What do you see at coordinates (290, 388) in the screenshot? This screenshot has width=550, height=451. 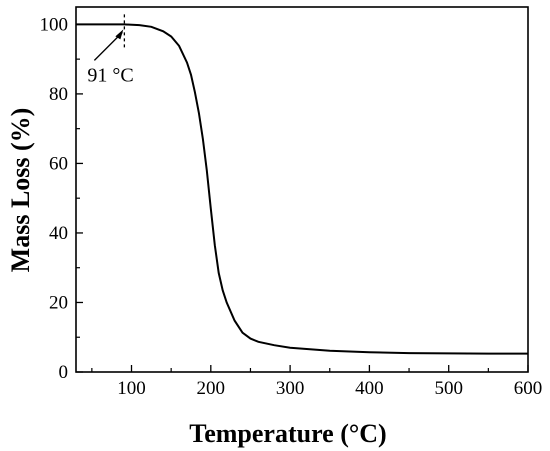 I see `x-tick-label: 300` at bounding box center [290, 388].